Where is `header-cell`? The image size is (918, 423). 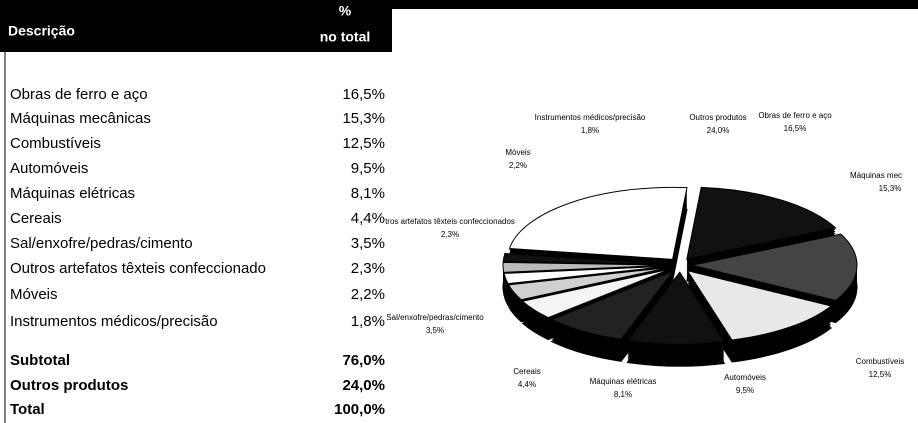 header-cell is located at coordinates (196, 26).